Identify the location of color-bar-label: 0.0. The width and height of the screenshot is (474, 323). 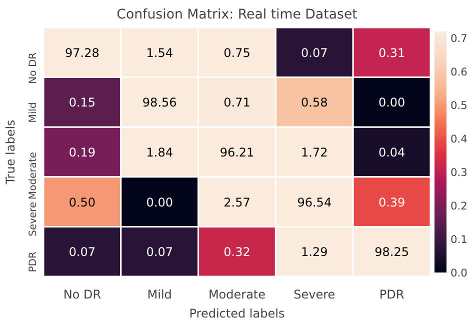
(459, 273).